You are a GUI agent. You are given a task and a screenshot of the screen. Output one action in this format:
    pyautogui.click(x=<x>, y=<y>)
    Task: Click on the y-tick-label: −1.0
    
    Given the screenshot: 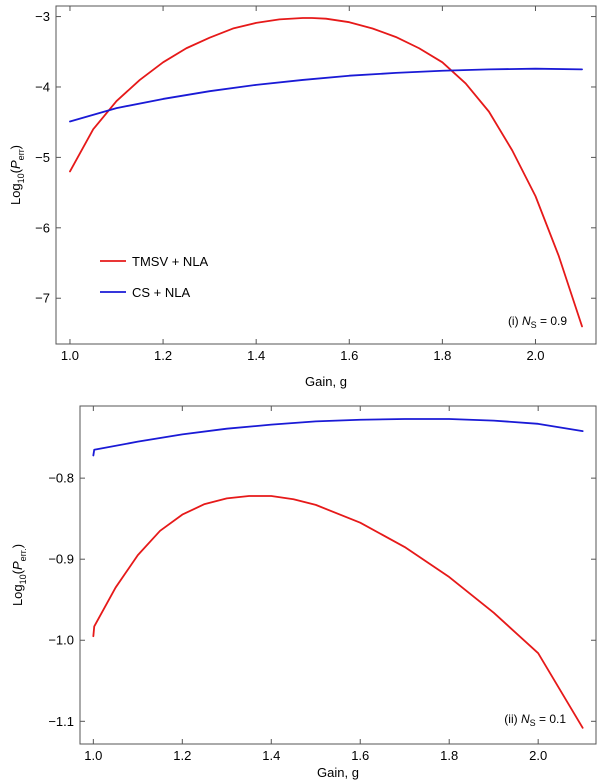 What is the action you would take?
    pyautogui.click(x=61, y=640)
    